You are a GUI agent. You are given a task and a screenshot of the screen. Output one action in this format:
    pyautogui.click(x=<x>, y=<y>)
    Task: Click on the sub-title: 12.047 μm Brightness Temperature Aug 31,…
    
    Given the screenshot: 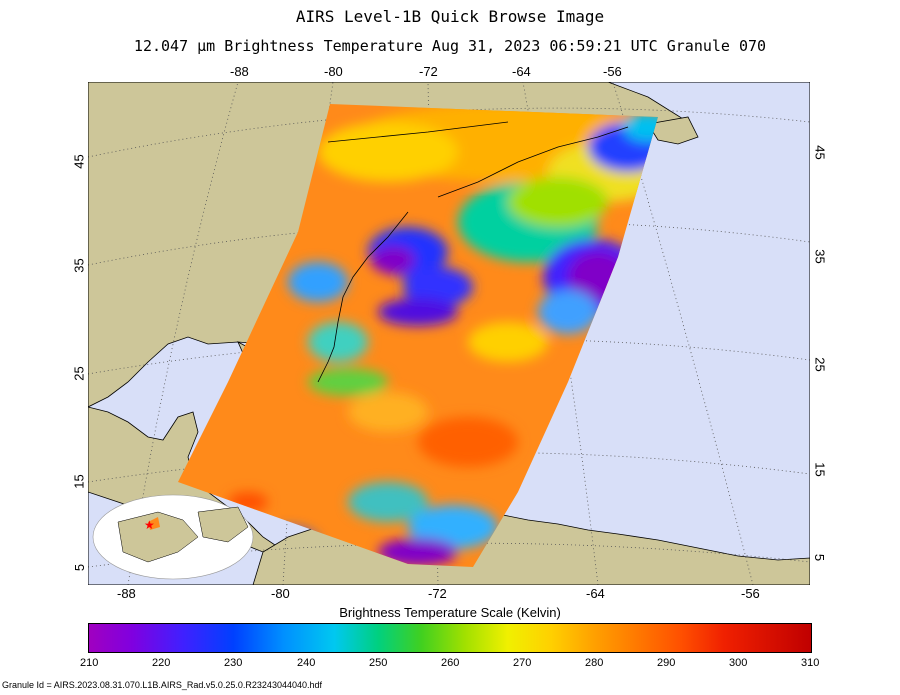 What is the action you would take?
    pyautogui.click(x=450, y=46)
    